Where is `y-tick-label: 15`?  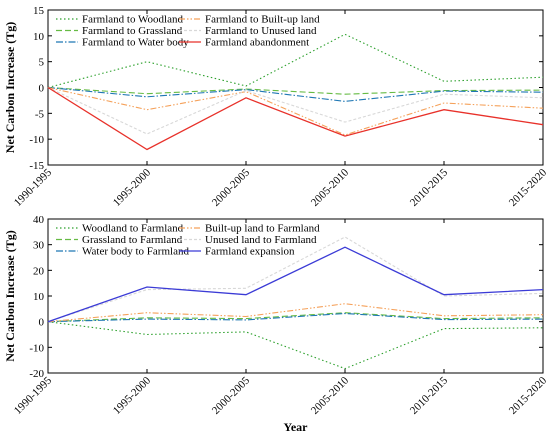 y-tick-label: 15 is located at coordinates (39, 11).